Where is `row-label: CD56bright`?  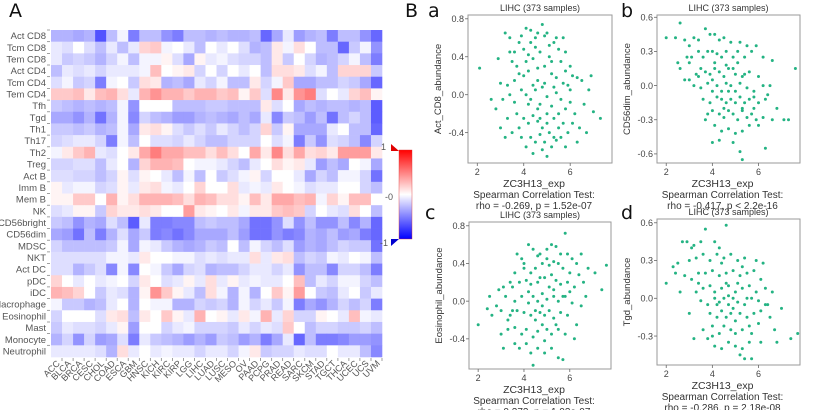
row-label: CD56bright is located at coordinates (23, 223).